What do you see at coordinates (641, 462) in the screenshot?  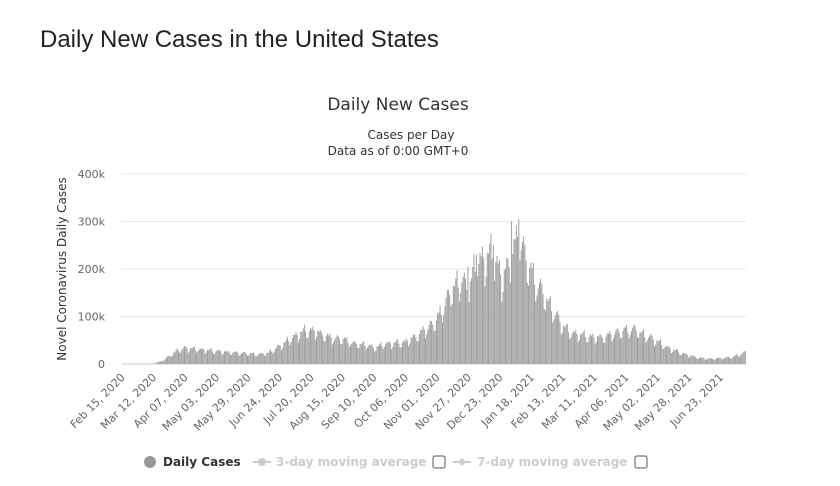 I see `checkbox-7-day-moving-average` at bounding box center [641, 462].